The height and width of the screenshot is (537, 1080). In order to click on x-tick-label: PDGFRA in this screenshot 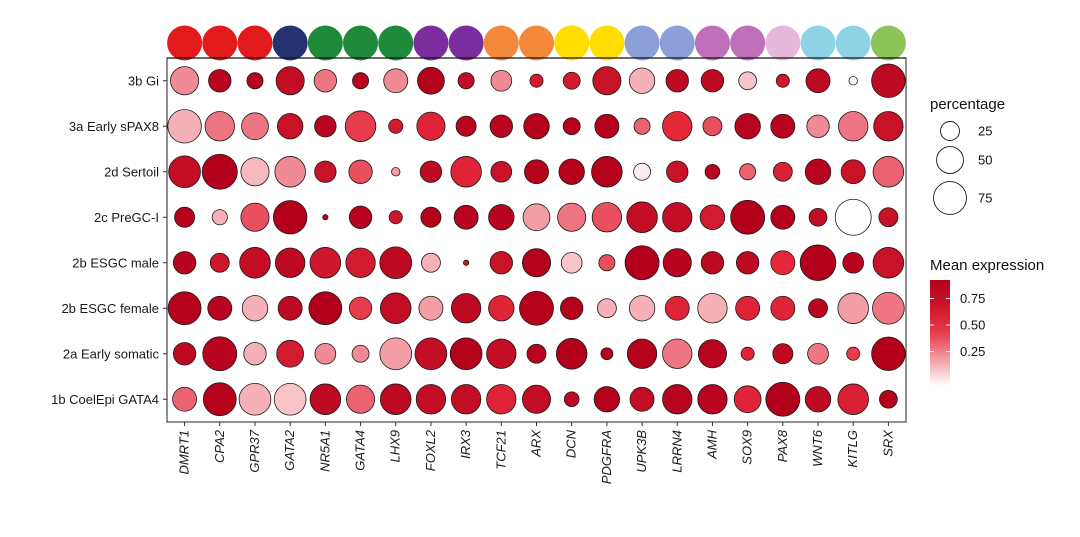, I will do `click(606, 457)`.